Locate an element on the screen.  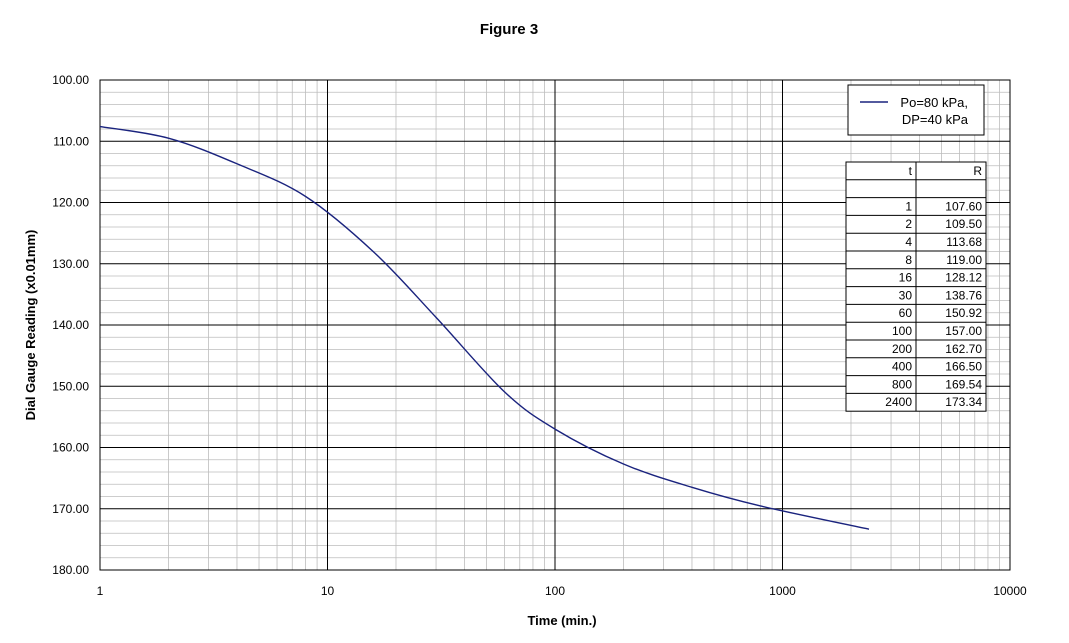
table-cell-r: 119.00 is located at coordinates (964, 260).